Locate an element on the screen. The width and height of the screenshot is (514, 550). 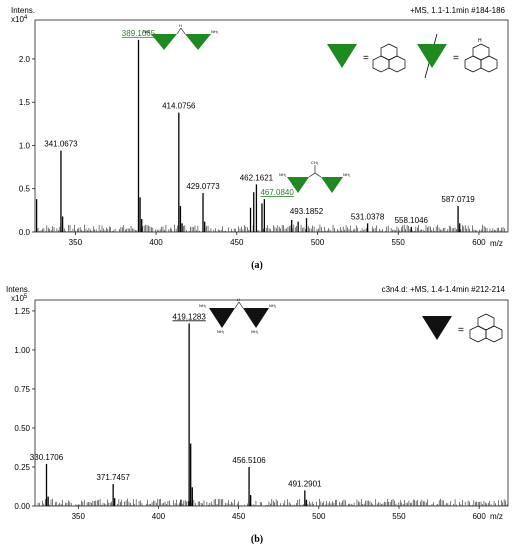
y-multiplier-a: x104 is located at coordinates (19, 19).